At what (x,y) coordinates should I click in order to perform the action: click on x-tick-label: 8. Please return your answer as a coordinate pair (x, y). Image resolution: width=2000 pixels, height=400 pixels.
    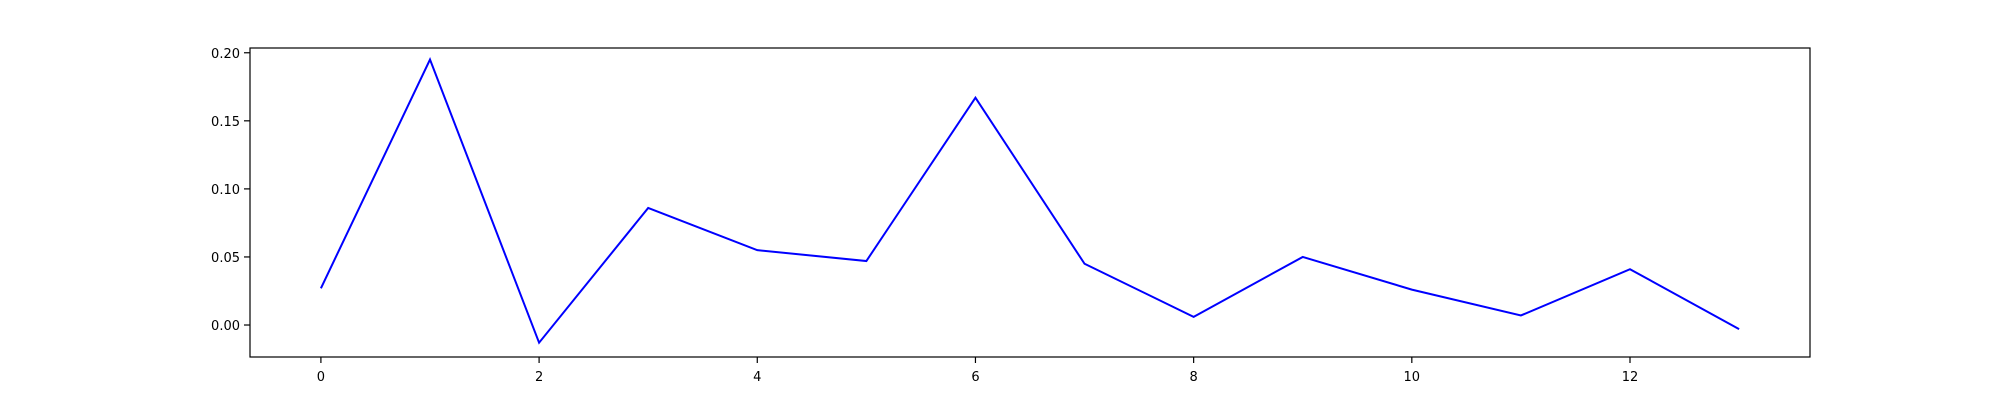
    Looking at the image, I should click on (1193, 377).